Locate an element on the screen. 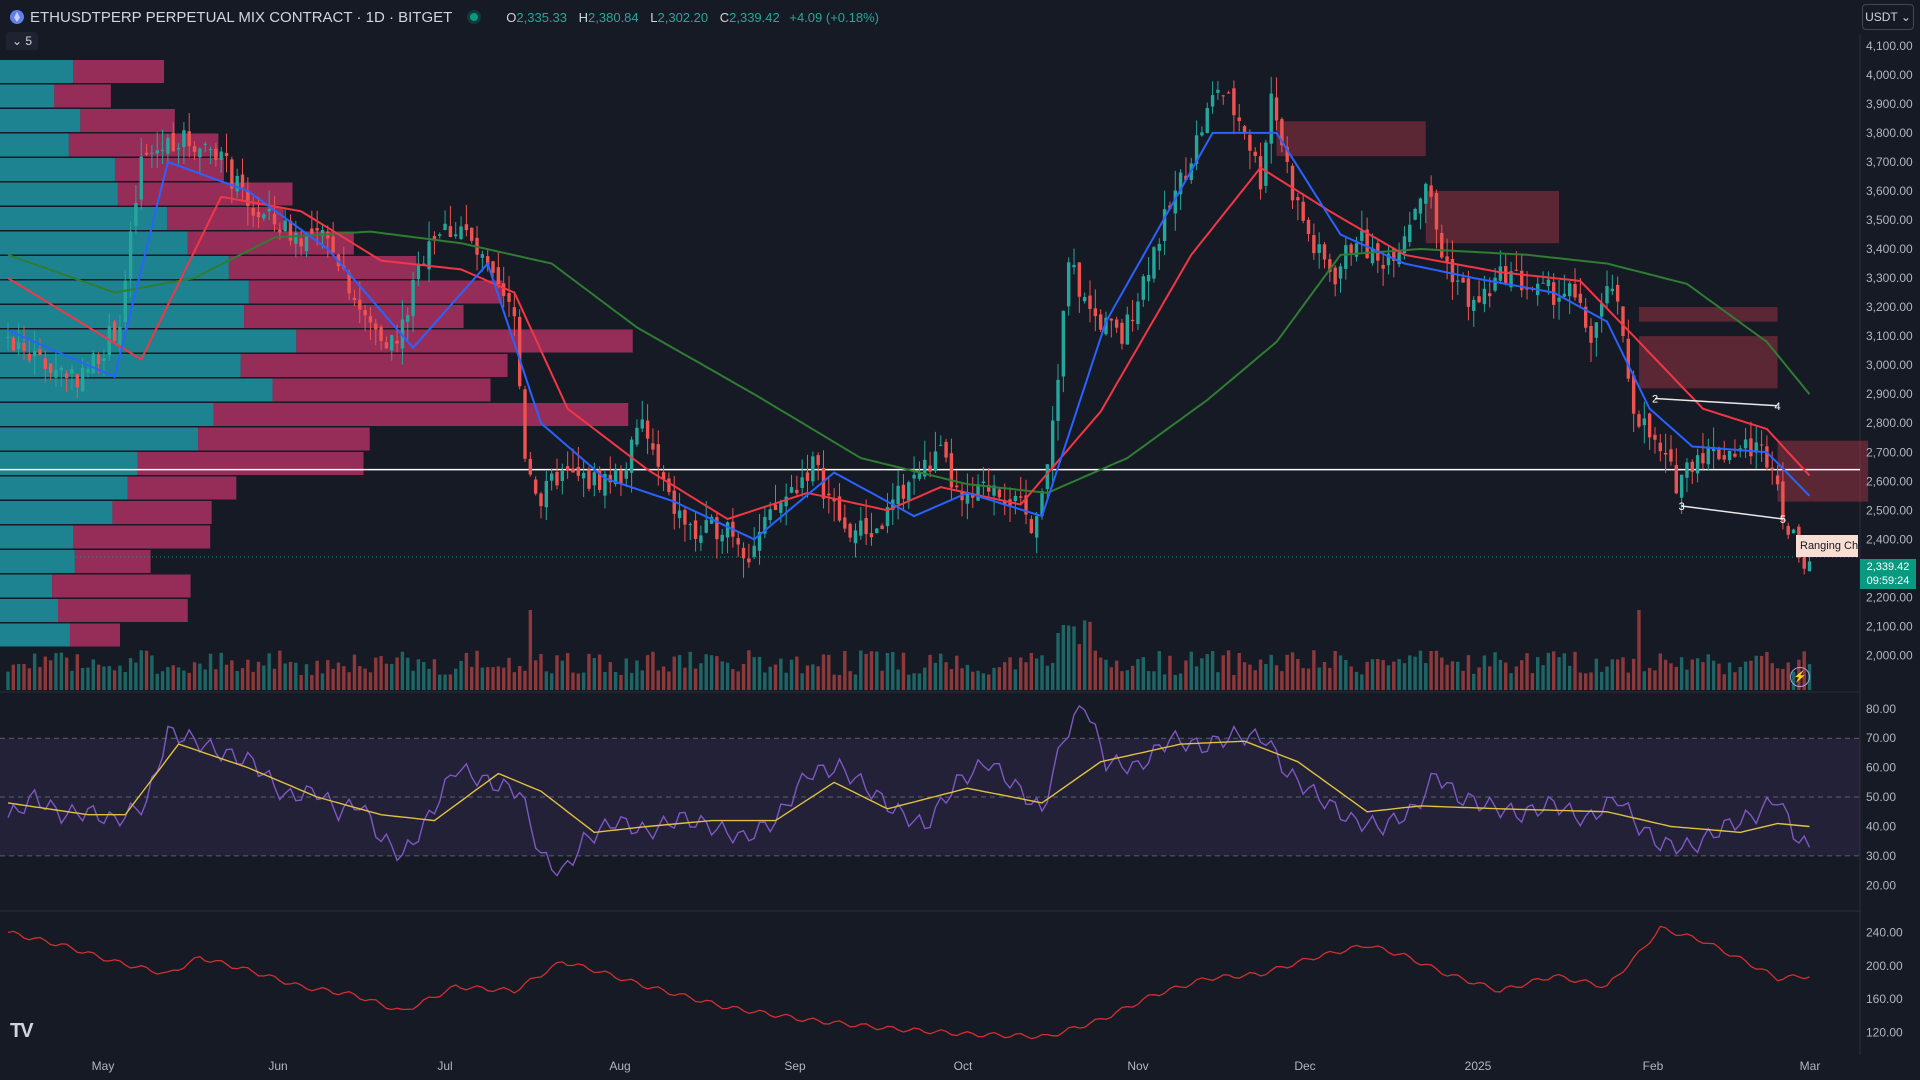  volume-profile-down is located at coordinates (127, 120).